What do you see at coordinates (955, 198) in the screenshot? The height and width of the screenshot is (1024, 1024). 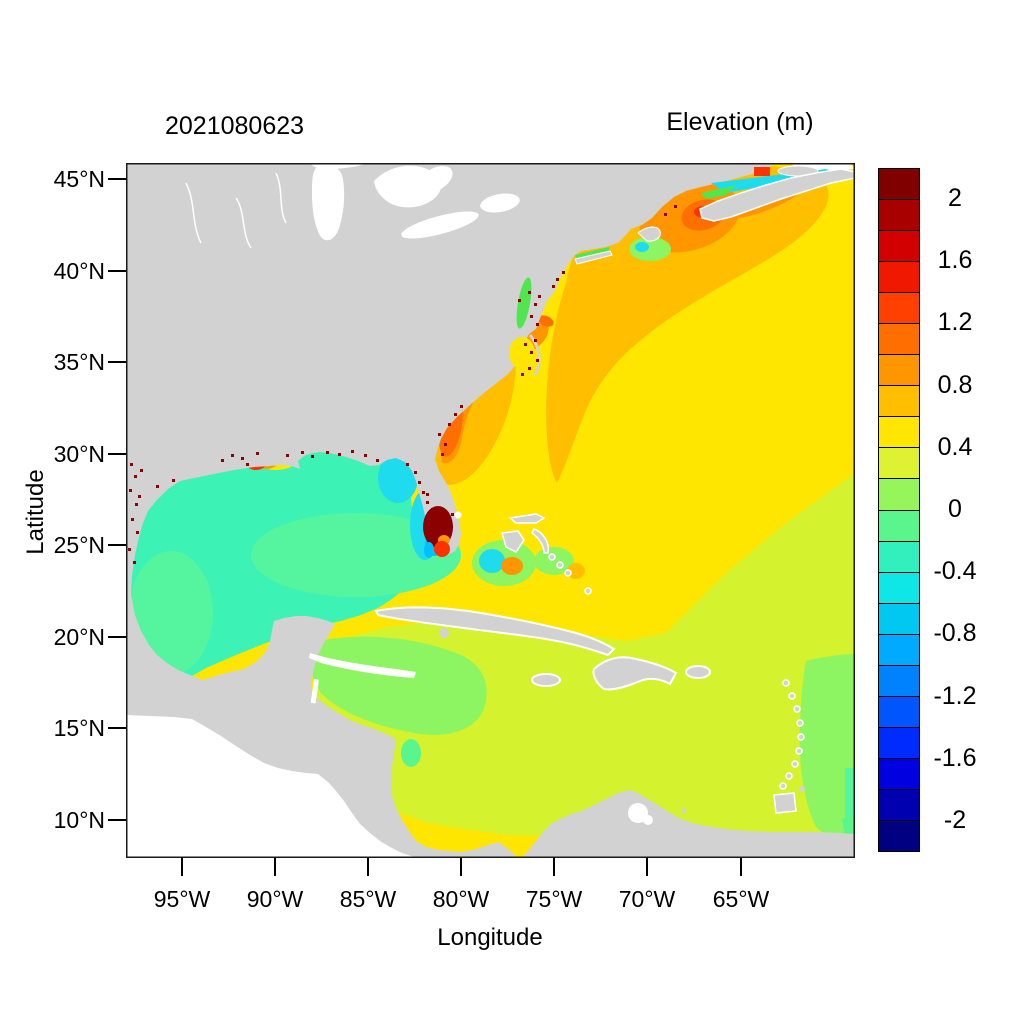 I see `colorbar-tick-label: 2` at bounding box center [955, 198].